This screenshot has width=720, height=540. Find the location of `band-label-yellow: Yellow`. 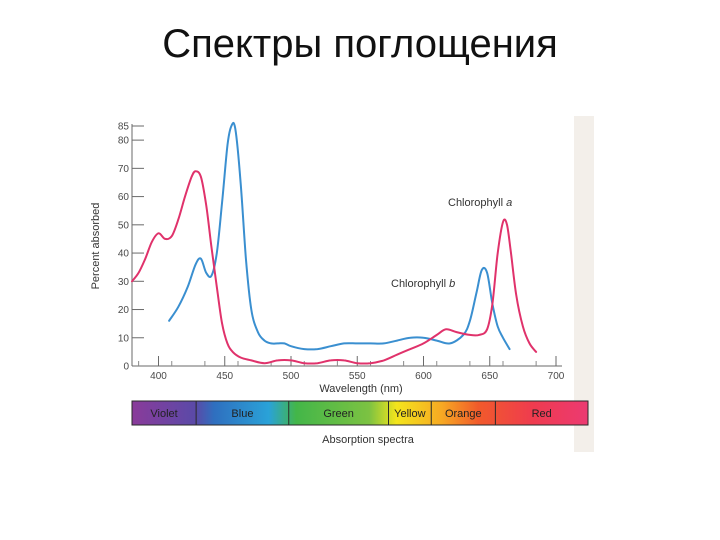

band-label-yellow: Yellow is located at coordinates (409, 414).